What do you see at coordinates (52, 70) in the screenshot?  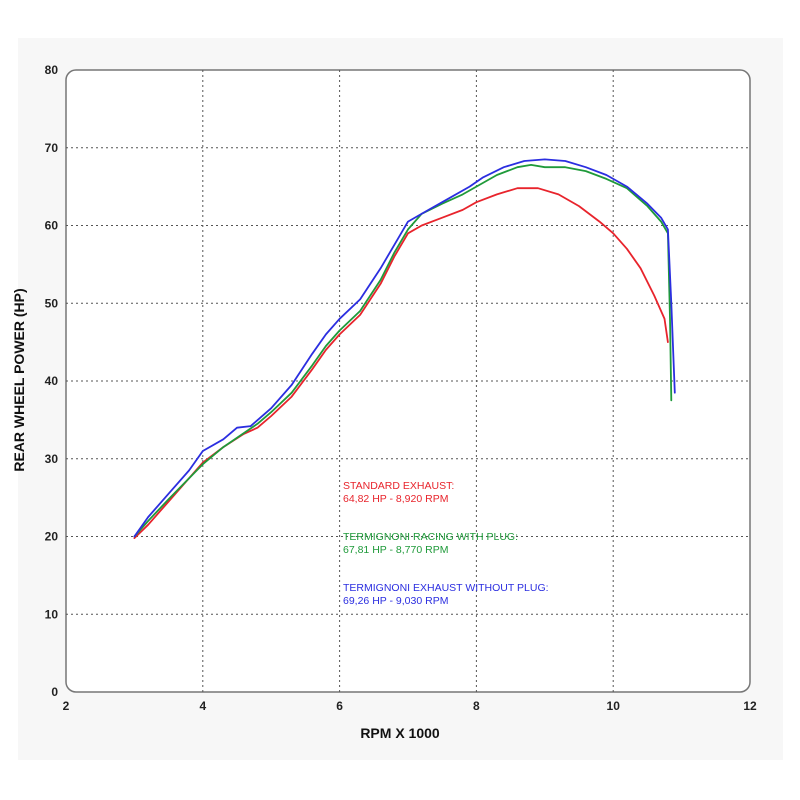 I see `y-tick-label: 80` at bounding box center [52, 70].